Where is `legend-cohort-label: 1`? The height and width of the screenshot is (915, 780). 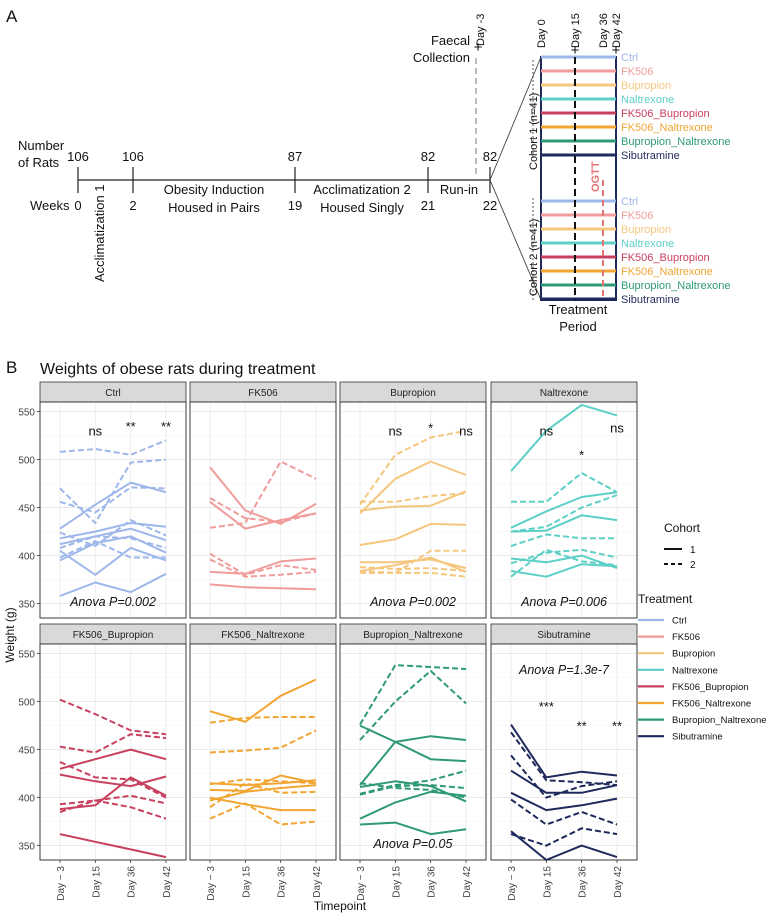
legend-cohort-label: 1 is located at coordinates (693, 550).